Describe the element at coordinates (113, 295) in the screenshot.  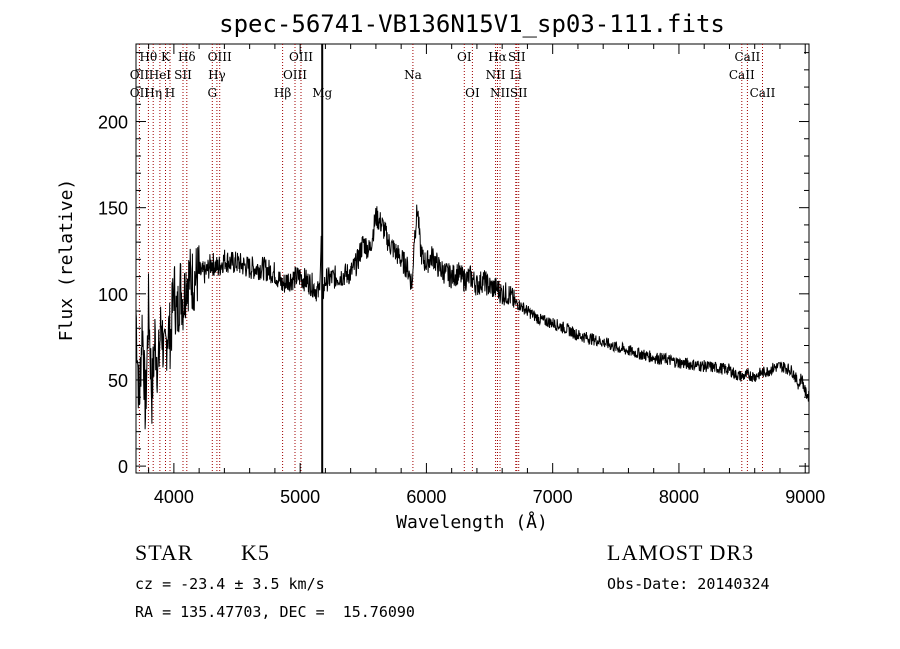
I see `y-tick-label: 100` at that location.